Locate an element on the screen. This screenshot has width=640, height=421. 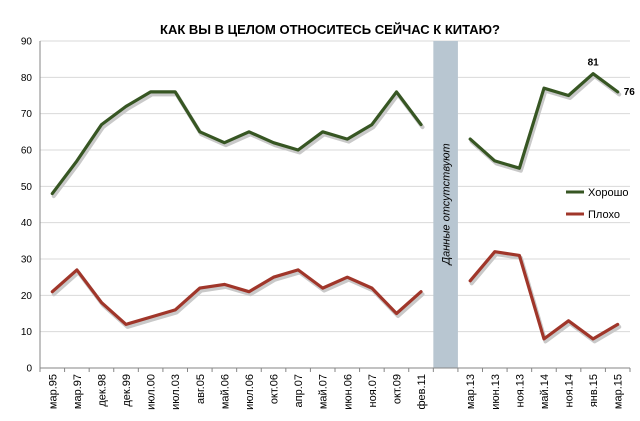
x-tick-label: дек.98 is located at coordinates (102, 390).